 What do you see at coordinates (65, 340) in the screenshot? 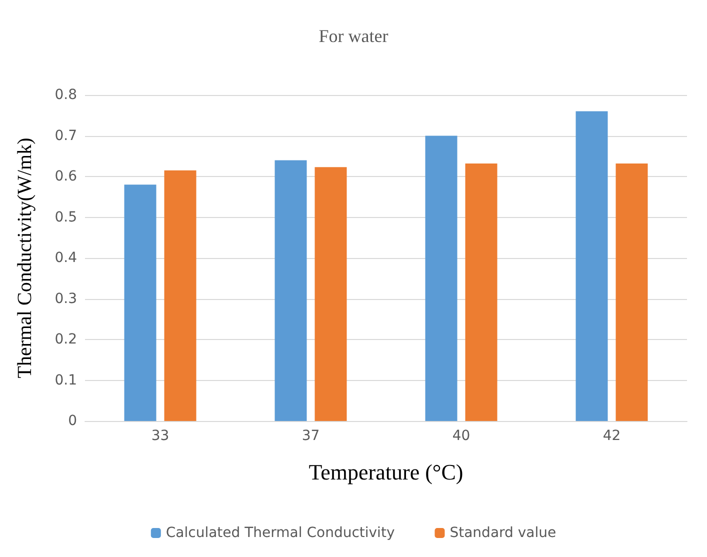
I see `y-tick-label: 0.2` at bounding box center [65, 340].